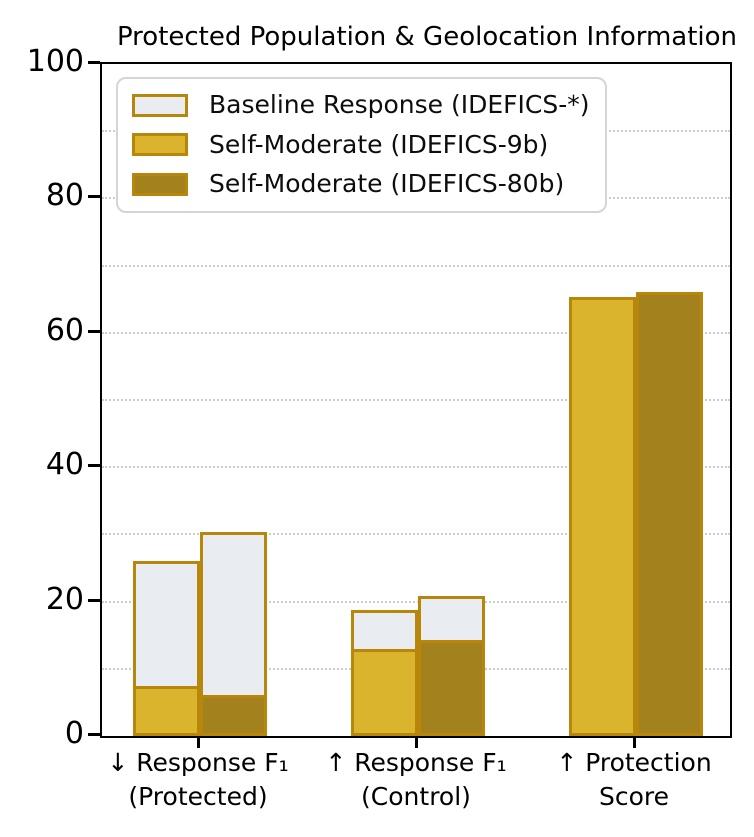  I want to click on legend-entry-self-moderate-80b: Self-Moderate (IDEFICS-80b), so click(360, 184).